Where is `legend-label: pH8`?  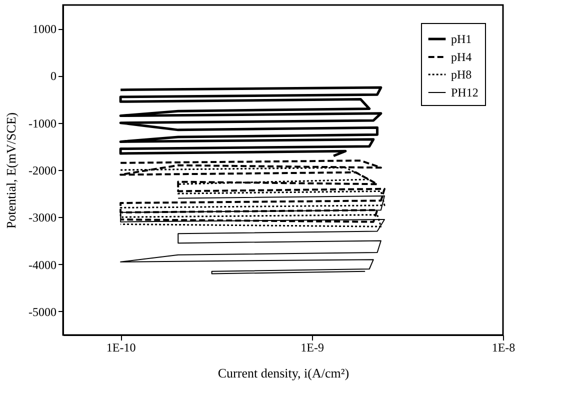
legend-label: pH8 is located at coordinates (461, 75).